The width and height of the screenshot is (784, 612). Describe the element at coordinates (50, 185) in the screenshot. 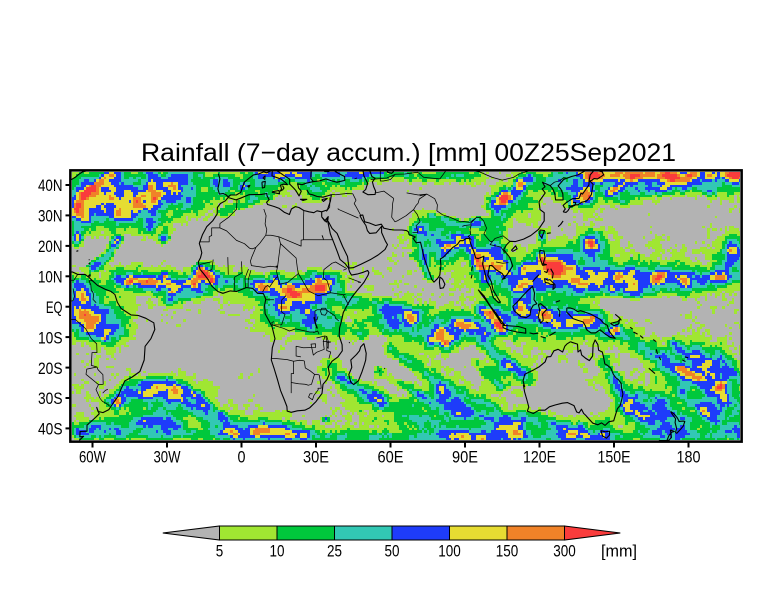

I see `svg-text: 40N` at that location.